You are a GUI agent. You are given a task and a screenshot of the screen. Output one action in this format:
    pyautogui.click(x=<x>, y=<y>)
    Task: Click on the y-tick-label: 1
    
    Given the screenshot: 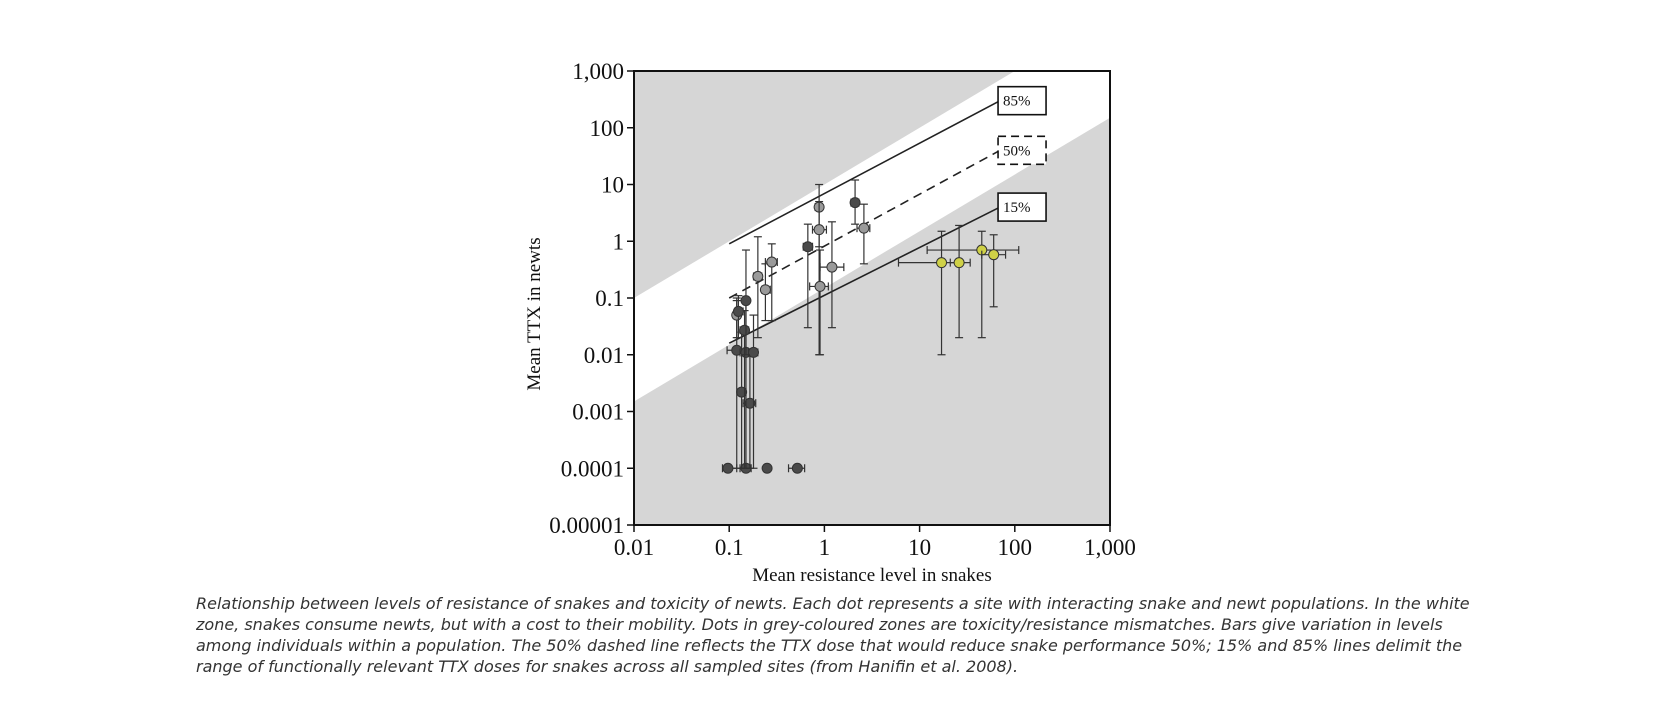 What is the action you would take?
    pyautogui.click(x=619, y=241)
    